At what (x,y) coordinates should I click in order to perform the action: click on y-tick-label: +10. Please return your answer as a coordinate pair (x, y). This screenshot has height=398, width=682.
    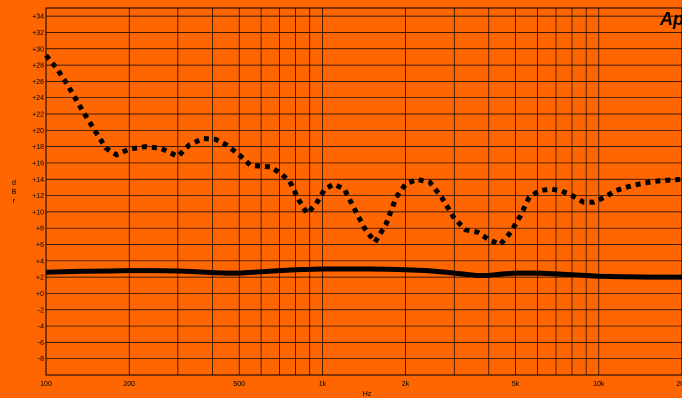
    Looking at the image, I should click on (38, 212).